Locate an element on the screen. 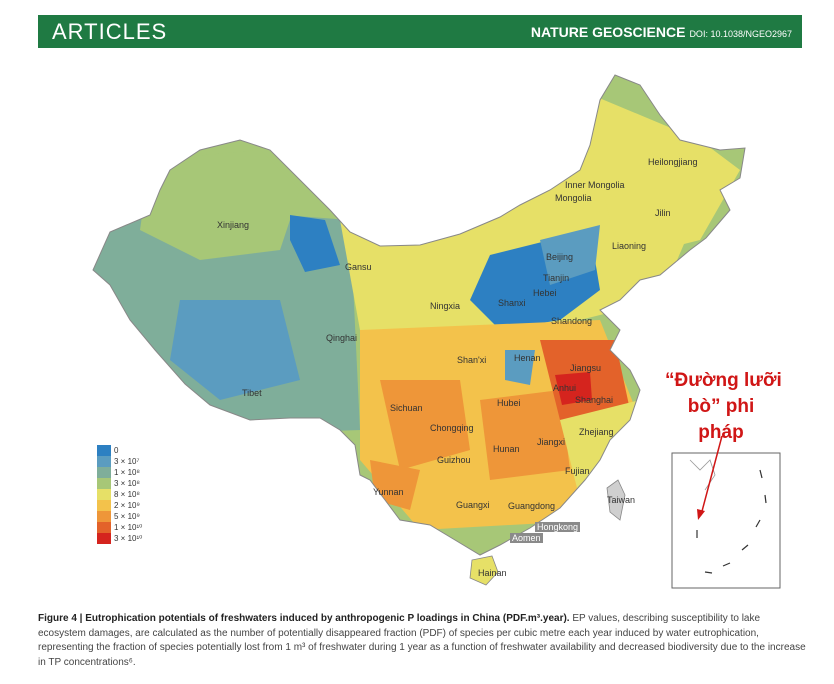  label-xinjiang: Xinjiang is located at coordinates (233, 225).